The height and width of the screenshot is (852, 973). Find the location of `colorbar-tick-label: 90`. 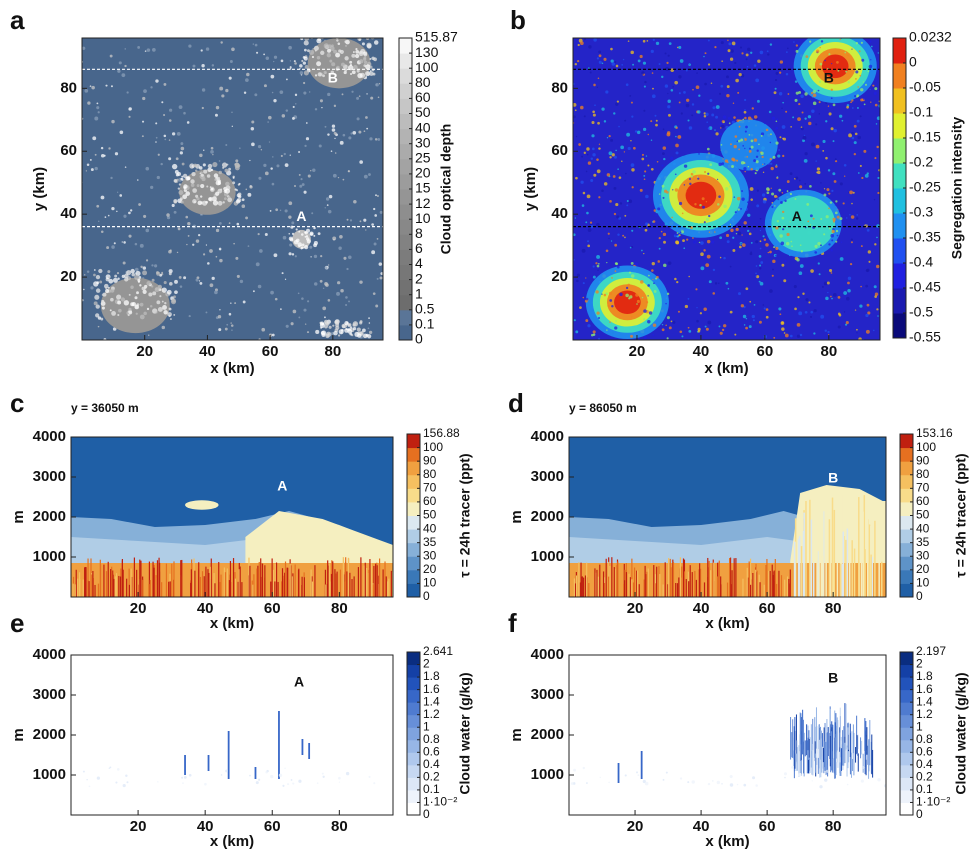

colorbar-tick-label: 90 is located at coordinates (430, 460).